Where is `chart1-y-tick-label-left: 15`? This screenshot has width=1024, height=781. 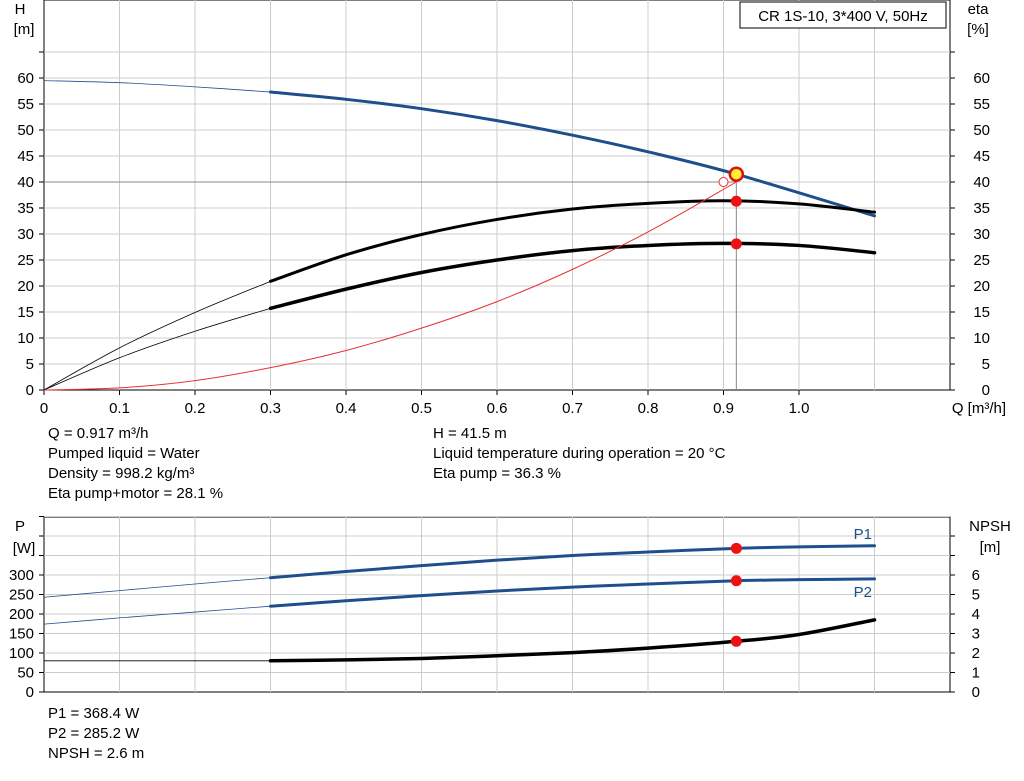 chart1-y-tick-label-left: 15 is located at coordinates (25, 312).